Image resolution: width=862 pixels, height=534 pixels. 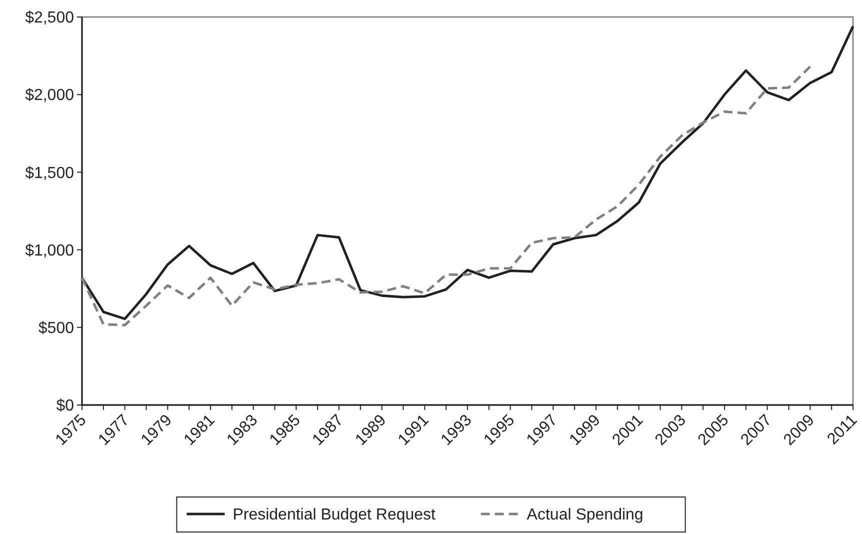 What do you see at coordinates (49, 251) in the screenshot?
I see `y-tick-label: $1,000` at bounding box center [49, 251].